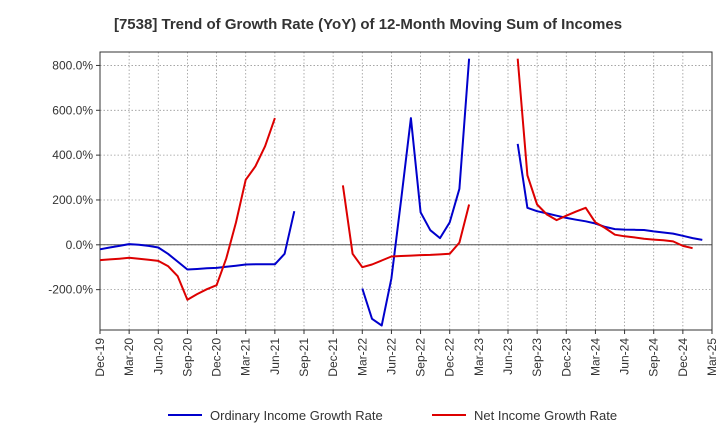 The width and height of the screenshot is (720, 440). What do you see at coordinates (654, 357) in the screenshot?
I see `x-tick-label: Sep-24` at bounding box center [654, 357].